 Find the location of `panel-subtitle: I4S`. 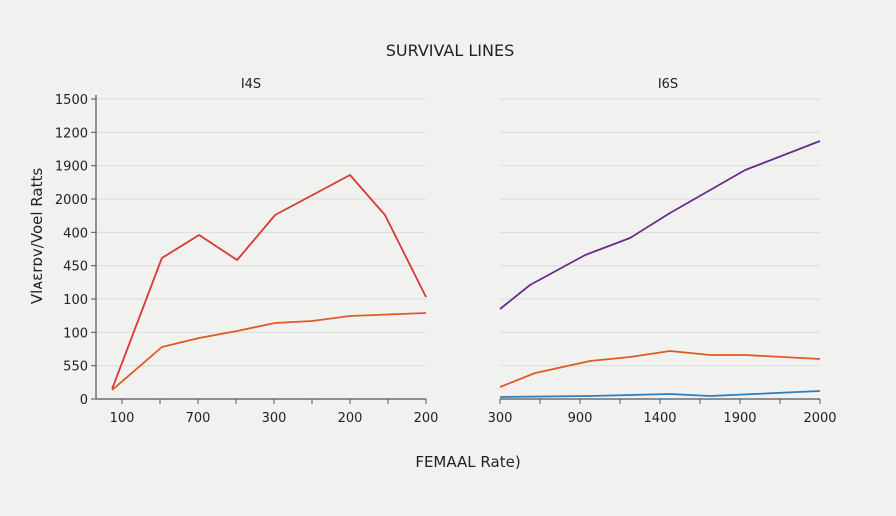

panel-subtitle: I4S is located at coordinates (251, 84).